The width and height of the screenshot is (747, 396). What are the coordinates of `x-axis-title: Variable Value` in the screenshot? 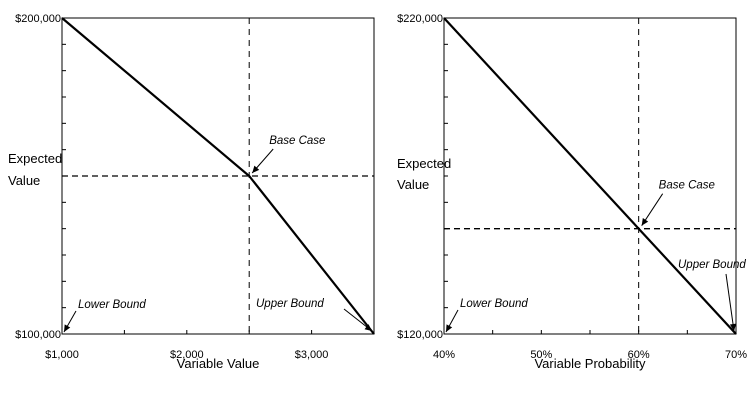 It's located at (218, 363).